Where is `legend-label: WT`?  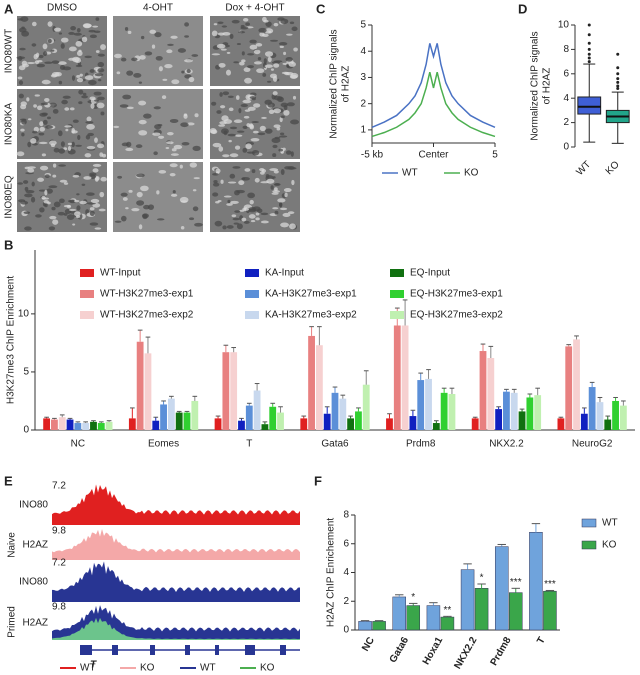 legend-label: WT is located at coordinates (208, 668).